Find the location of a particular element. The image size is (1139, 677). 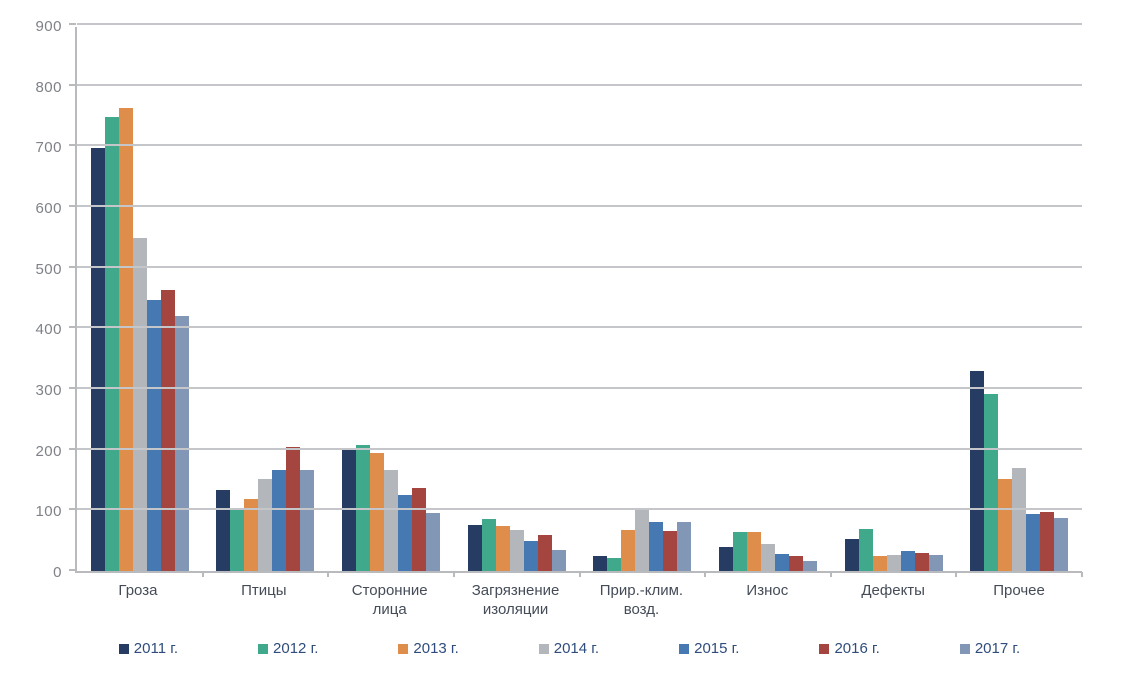

legend-item: 2011 г. is located at coordinates (148, 648).